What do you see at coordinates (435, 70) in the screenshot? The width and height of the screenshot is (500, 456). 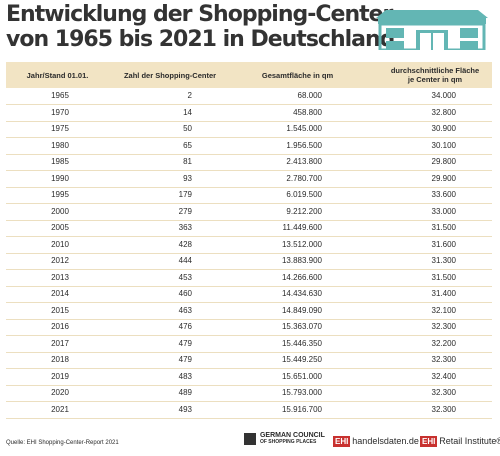 I see `column-header: durchschnittliche Fläche` at bounding box center [435, 70].